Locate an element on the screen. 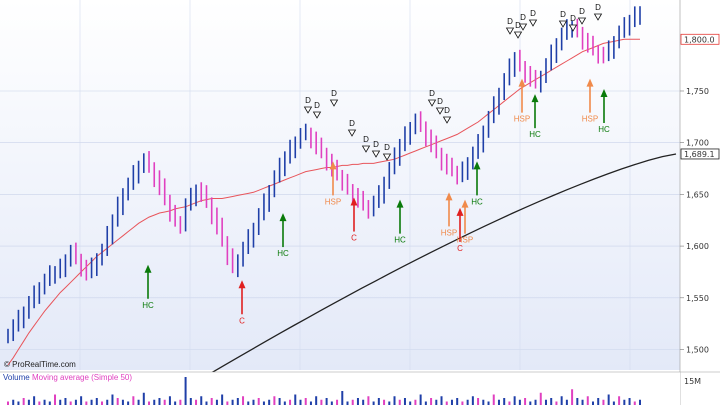 The width and height of the screenshot is (720, 405). signal-label: C is located at coordinates (242, 320).